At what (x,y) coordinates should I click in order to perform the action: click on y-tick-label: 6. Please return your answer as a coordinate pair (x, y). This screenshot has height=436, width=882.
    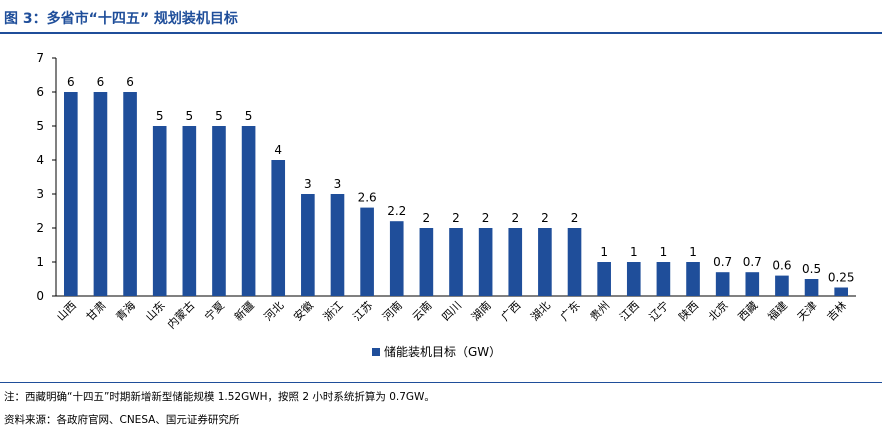
    Looking at the image, I should click on (40, 92).